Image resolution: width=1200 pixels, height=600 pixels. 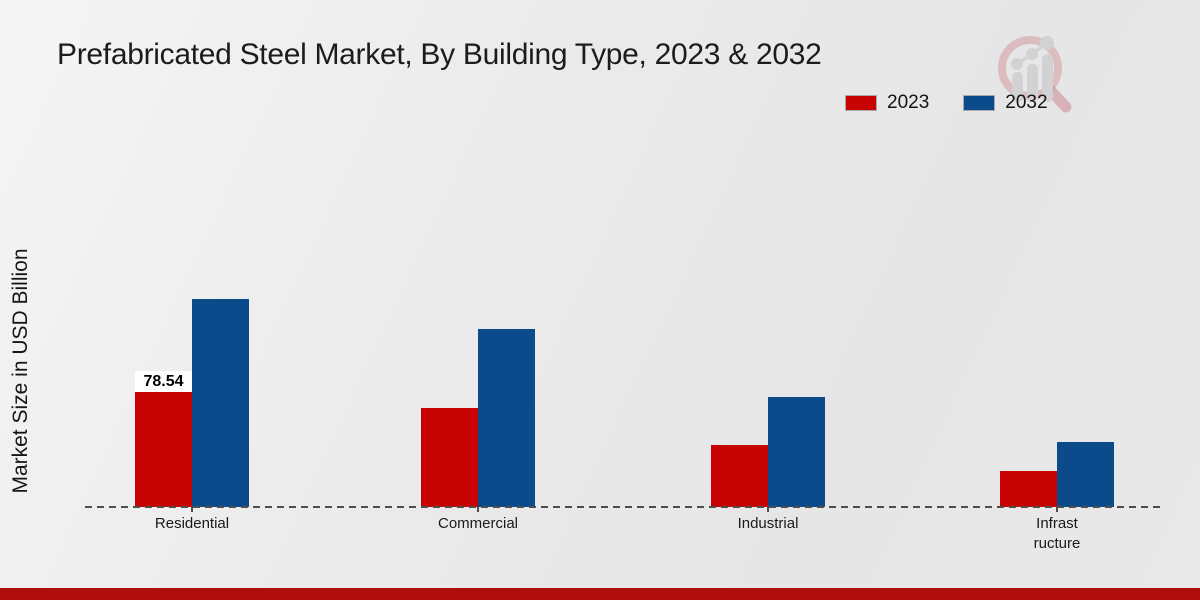 I want to click on bar-industrial-2023, so click(x=739, y=476).